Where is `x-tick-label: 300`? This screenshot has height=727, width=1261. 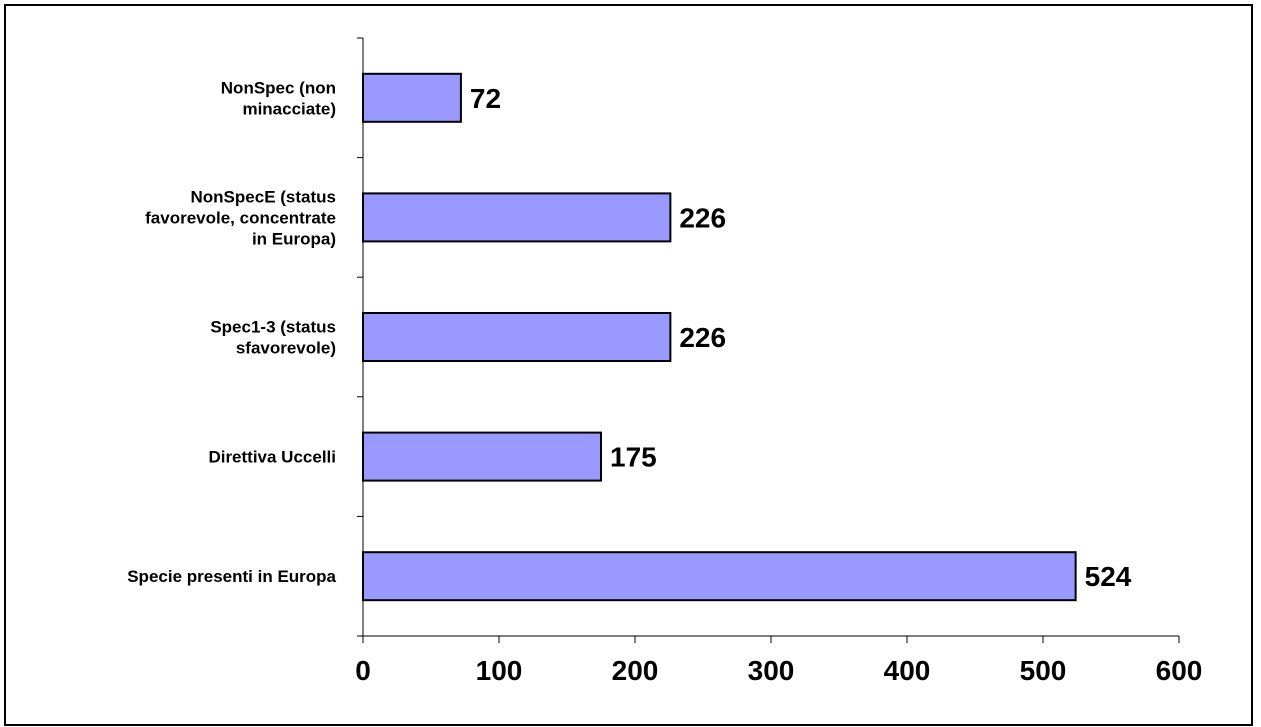
x-tick-label: 300 is located at coordinates (771, 670).